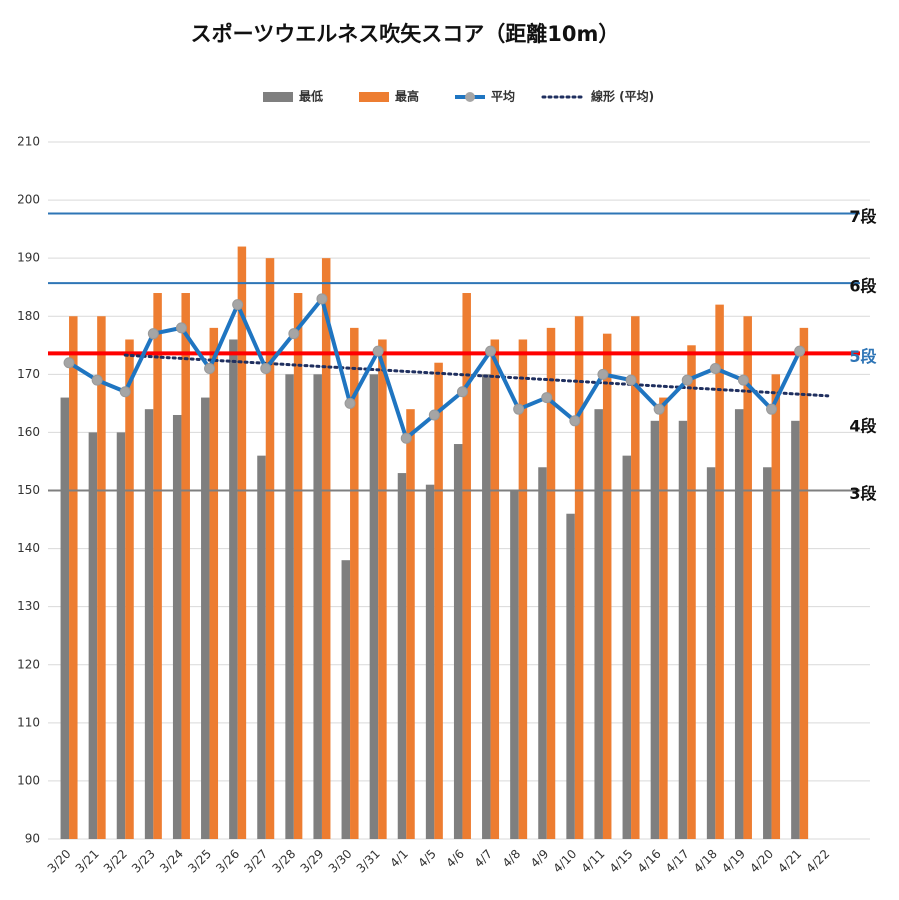 This screenshot has height=900, width=899. What do you see at coordinates (817, 861) in the screenshot?
I see `x-tick-label: 4/22` at bounding box center [817, 861].